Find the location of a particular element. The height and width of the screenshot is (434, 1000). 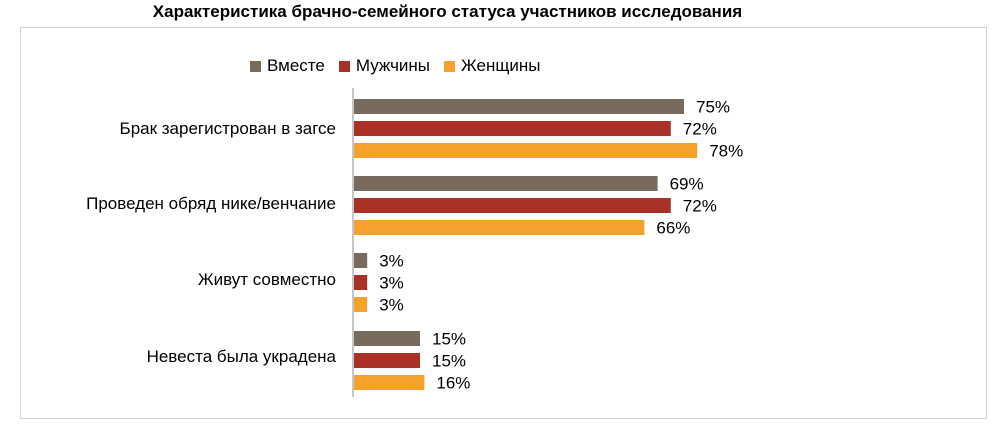

bar-bride-kidnapped-men is located at coordinates (387, 360).